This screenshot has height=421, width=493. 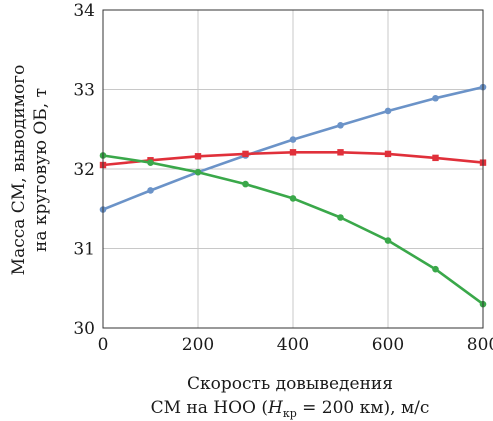 What do you see at coordinates (293, 345) in the screenshot?
I see `x-tick-label: 400` at bounding box center [293, 345].